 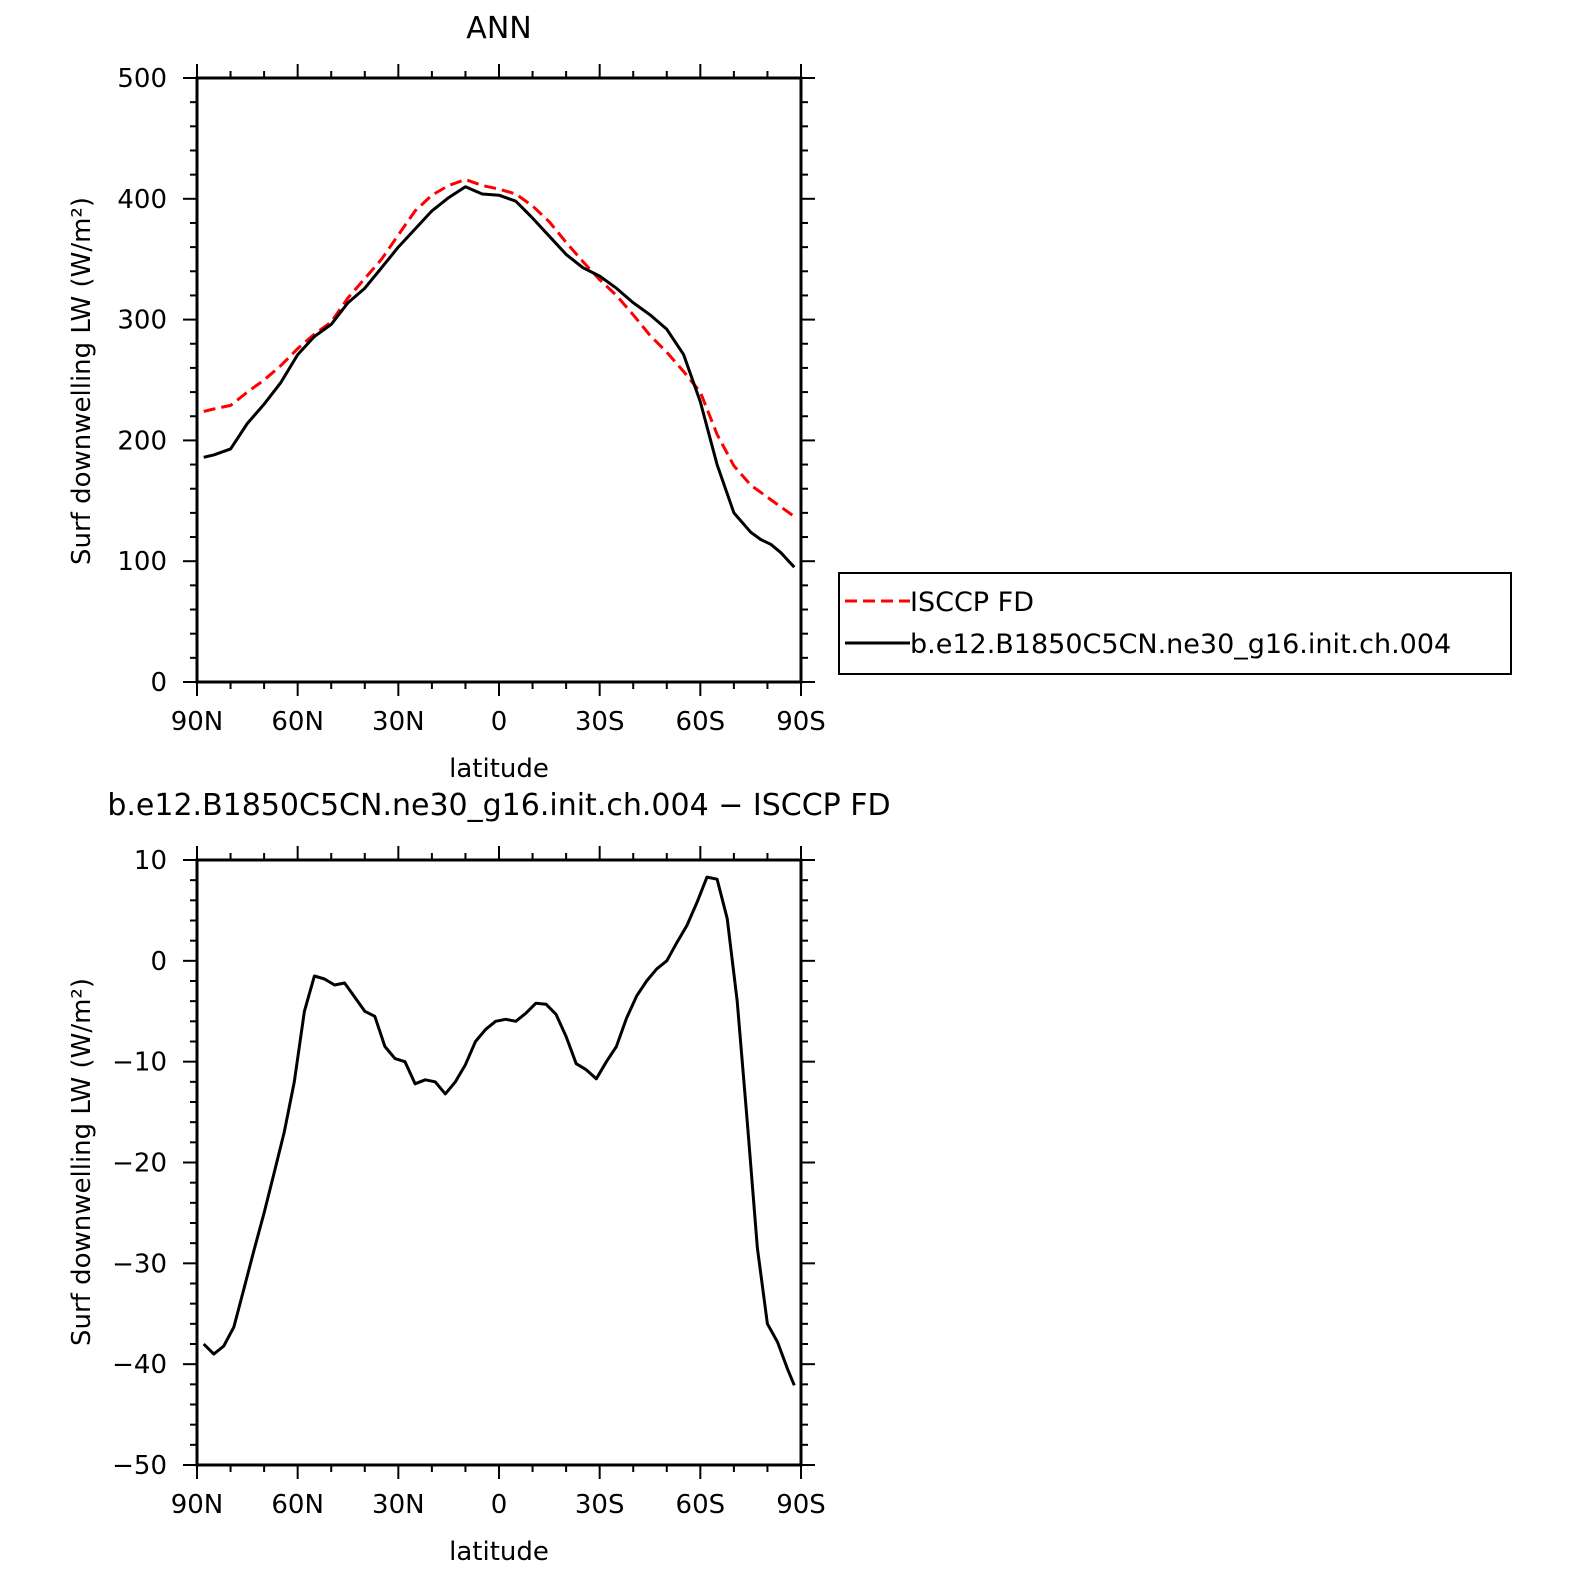 I want to click on bottom-x-tick-label: 90S, so click(x=801, y=1505).